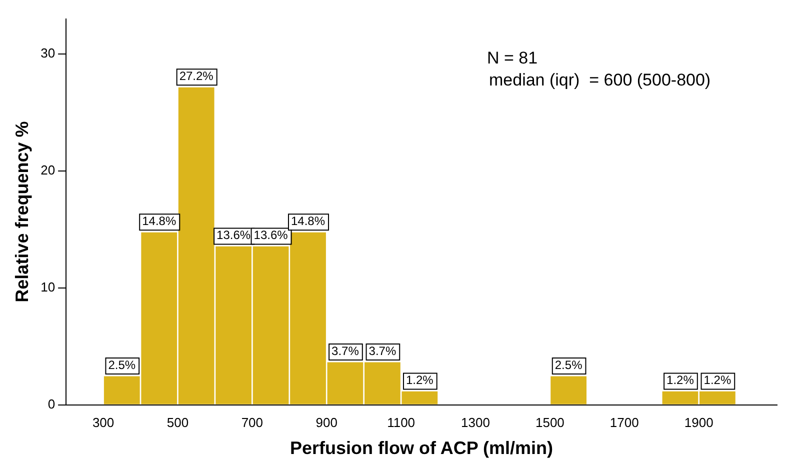  I want to click on x-tick-label: 700, so click(252, 422).